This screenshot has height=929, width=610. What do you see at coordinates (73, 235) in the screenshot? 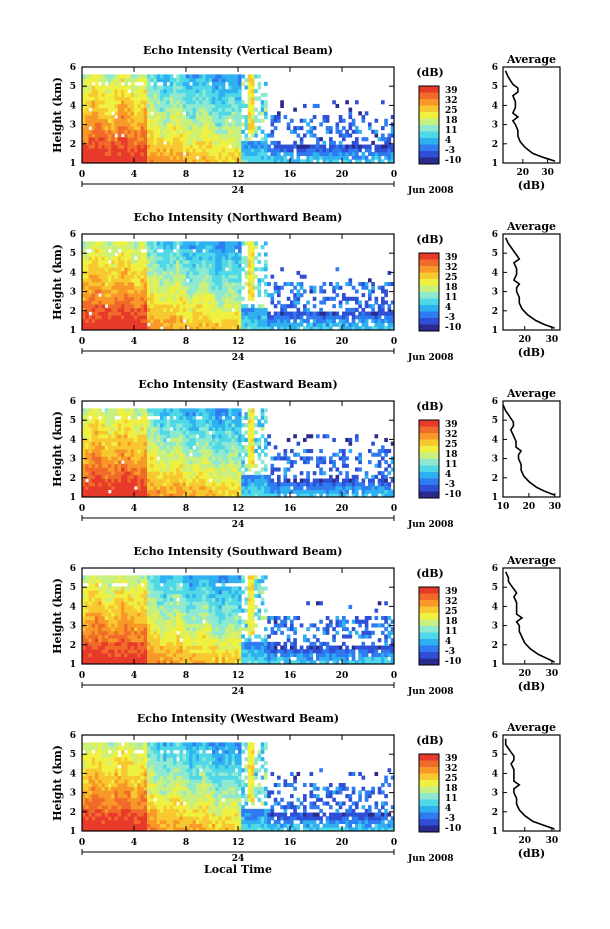
I see `y-tick-label: 6` at bounding box center [73, 235].